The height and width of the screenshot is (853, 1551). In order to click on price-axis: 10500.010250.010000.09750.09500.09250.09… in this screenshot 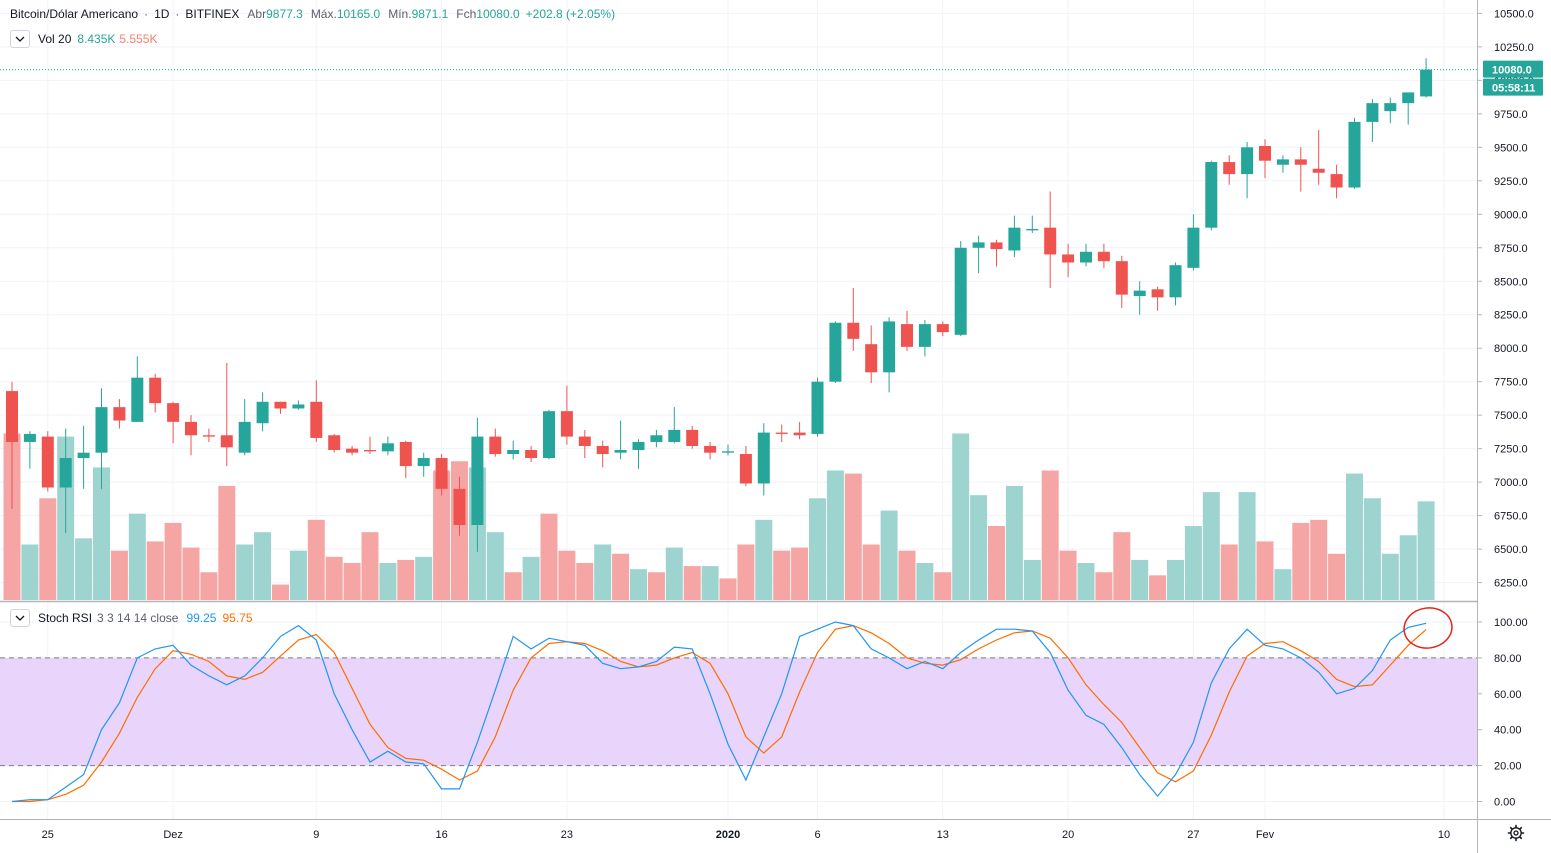, I will do `click(1505, 299)`.